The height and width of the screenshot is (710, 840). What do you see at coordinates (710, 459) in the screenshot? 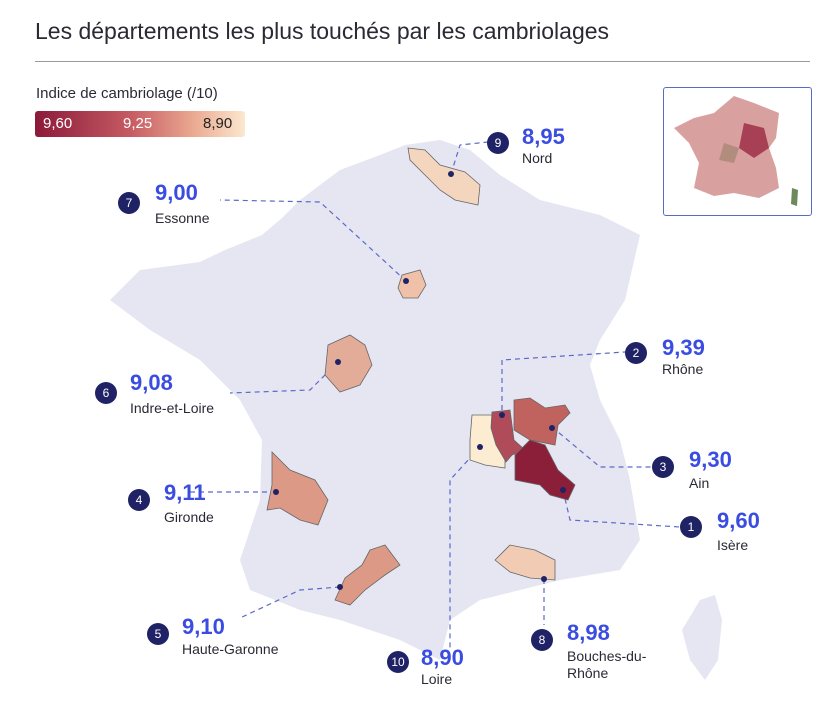
I see `value: 9,30` at bounding box center [710, 459].